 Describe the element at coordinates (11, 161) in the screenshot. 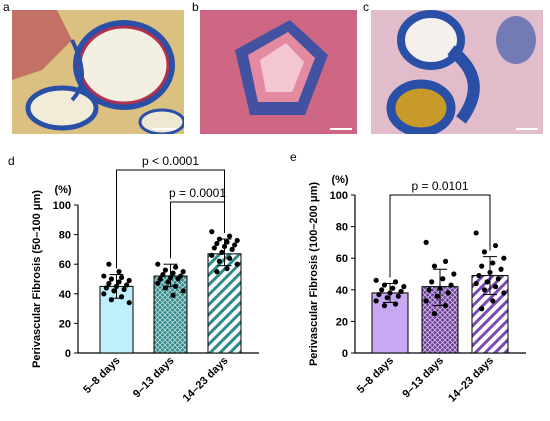

I see `panel-letter-d: d` at that location.